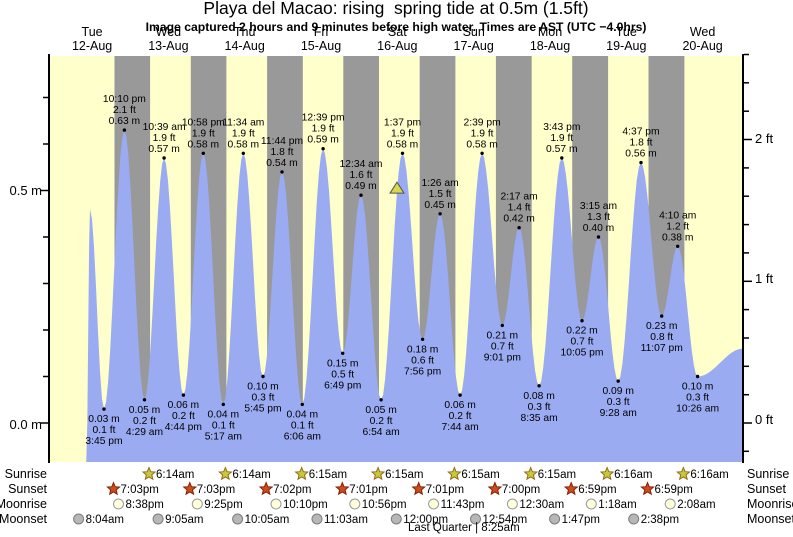  Describe the element at coordinates (439, 194) in the screenshot. I see `high-tide-label: 1:26 am 1.5 ft 0.45 m` at that location.